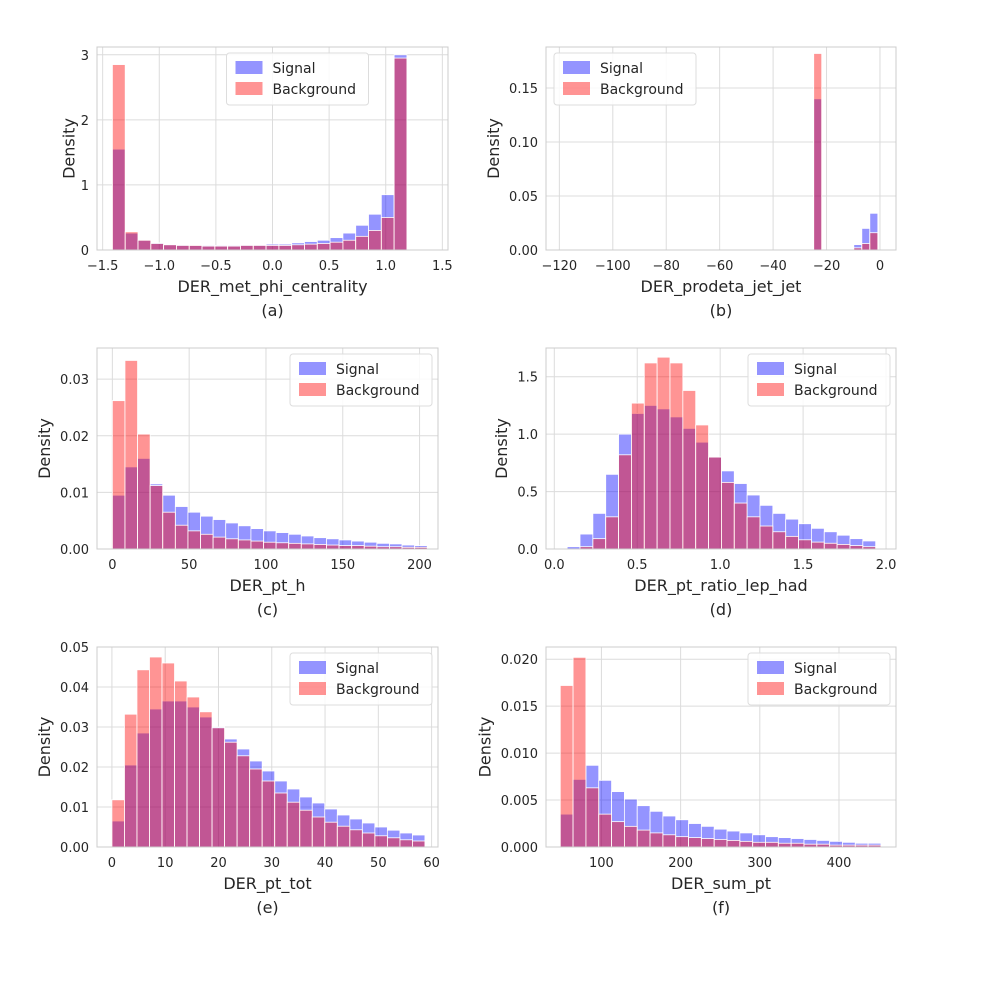 The image size is (997, 997). Describe the element at coordinates (74, 493) in the screenshot. I see `y-tick-label: 0.01` at that location.